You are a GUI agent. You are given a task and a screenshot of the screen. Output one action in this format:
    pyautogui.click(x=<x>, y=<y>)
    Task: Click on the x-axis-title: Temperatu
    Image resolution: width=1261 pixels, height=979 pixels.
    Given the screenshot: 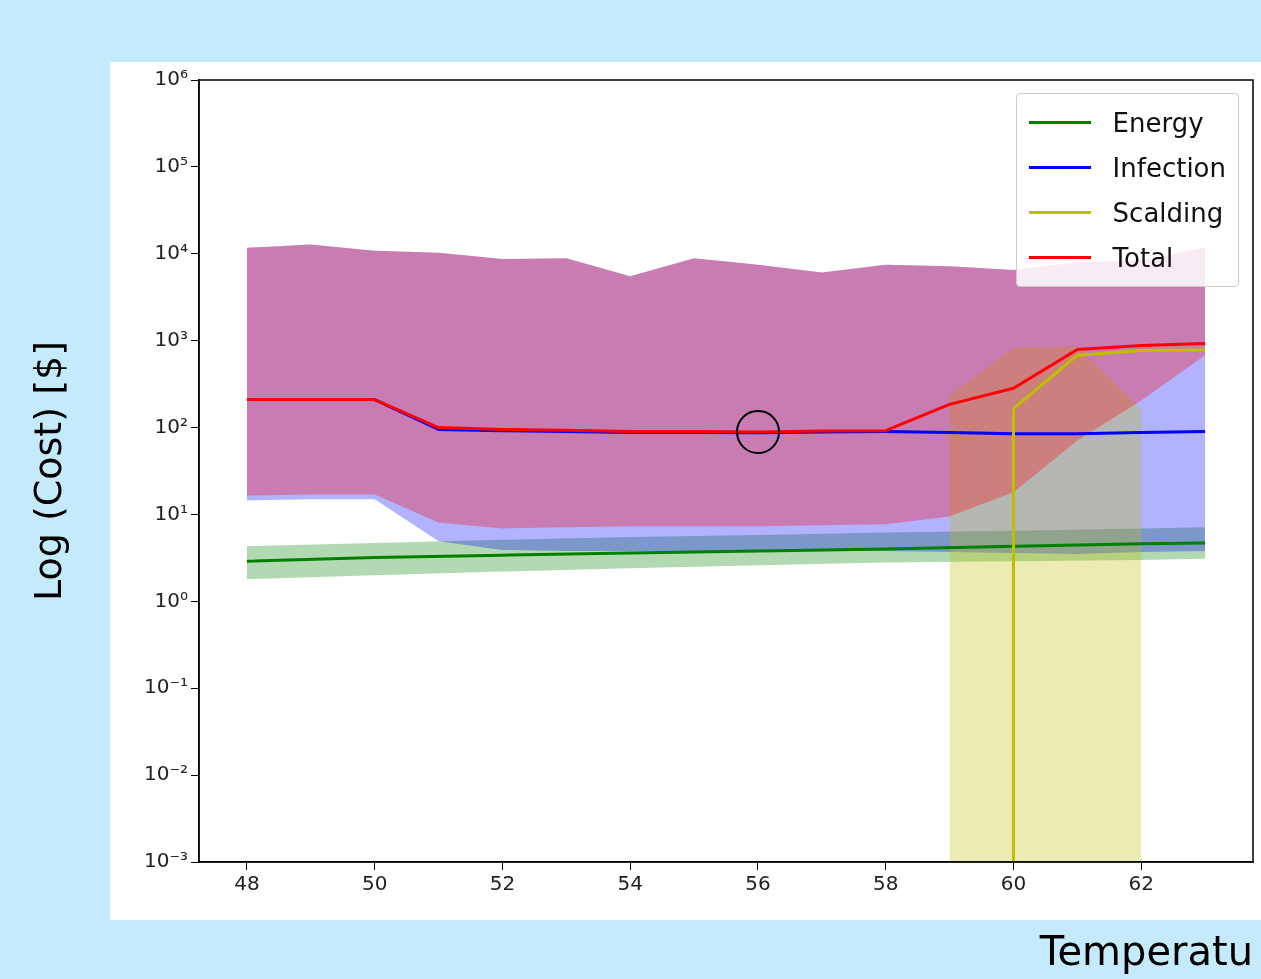 What is the action you would take?
    pyautogui.click(x=1145, y=951)
    